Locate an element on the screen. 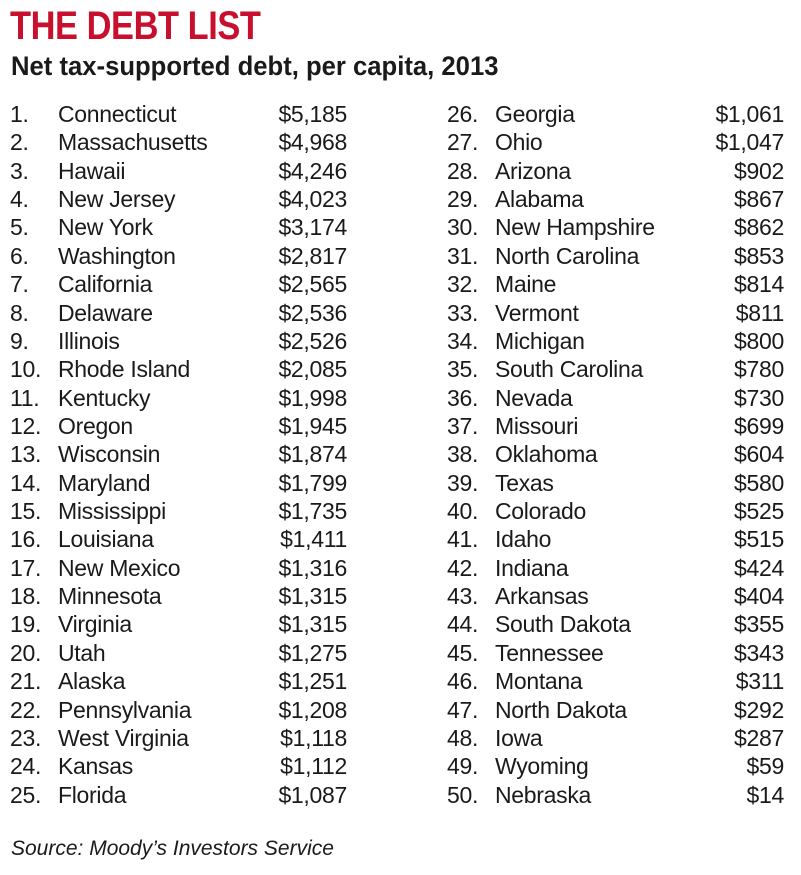  rank-cell: 11. is located at coordinates (25, 397).